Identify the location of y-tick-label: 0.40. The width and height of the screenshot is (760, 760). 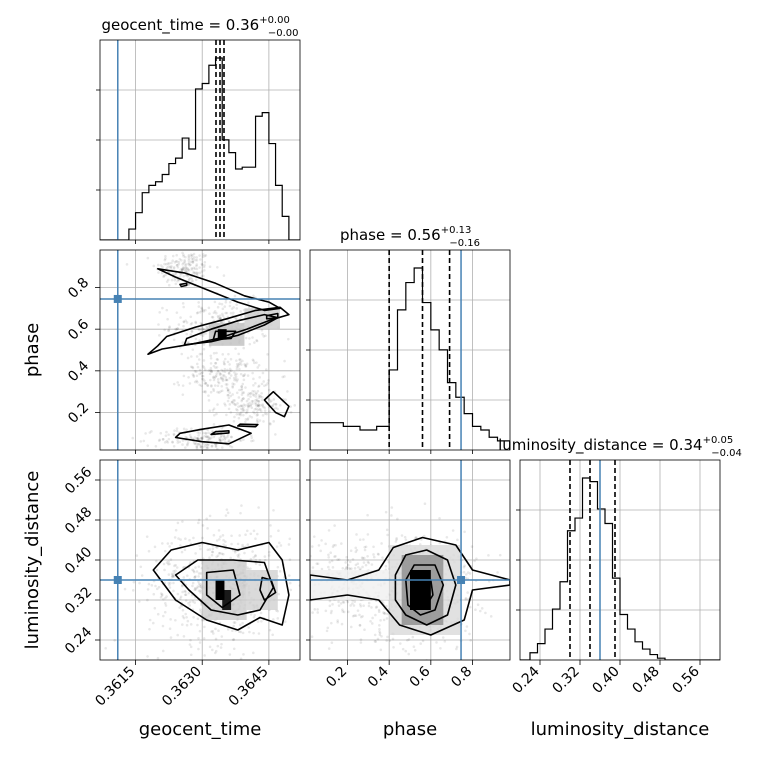
(78, 560).